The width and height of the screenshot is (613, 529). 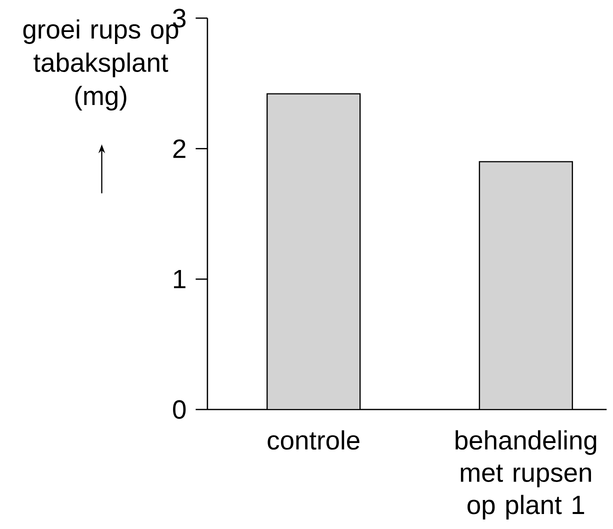 What do you see at coordinates (179, 409) in the screenshot?
I see `y-tick-label: 0` at bounding box center [179, 409].